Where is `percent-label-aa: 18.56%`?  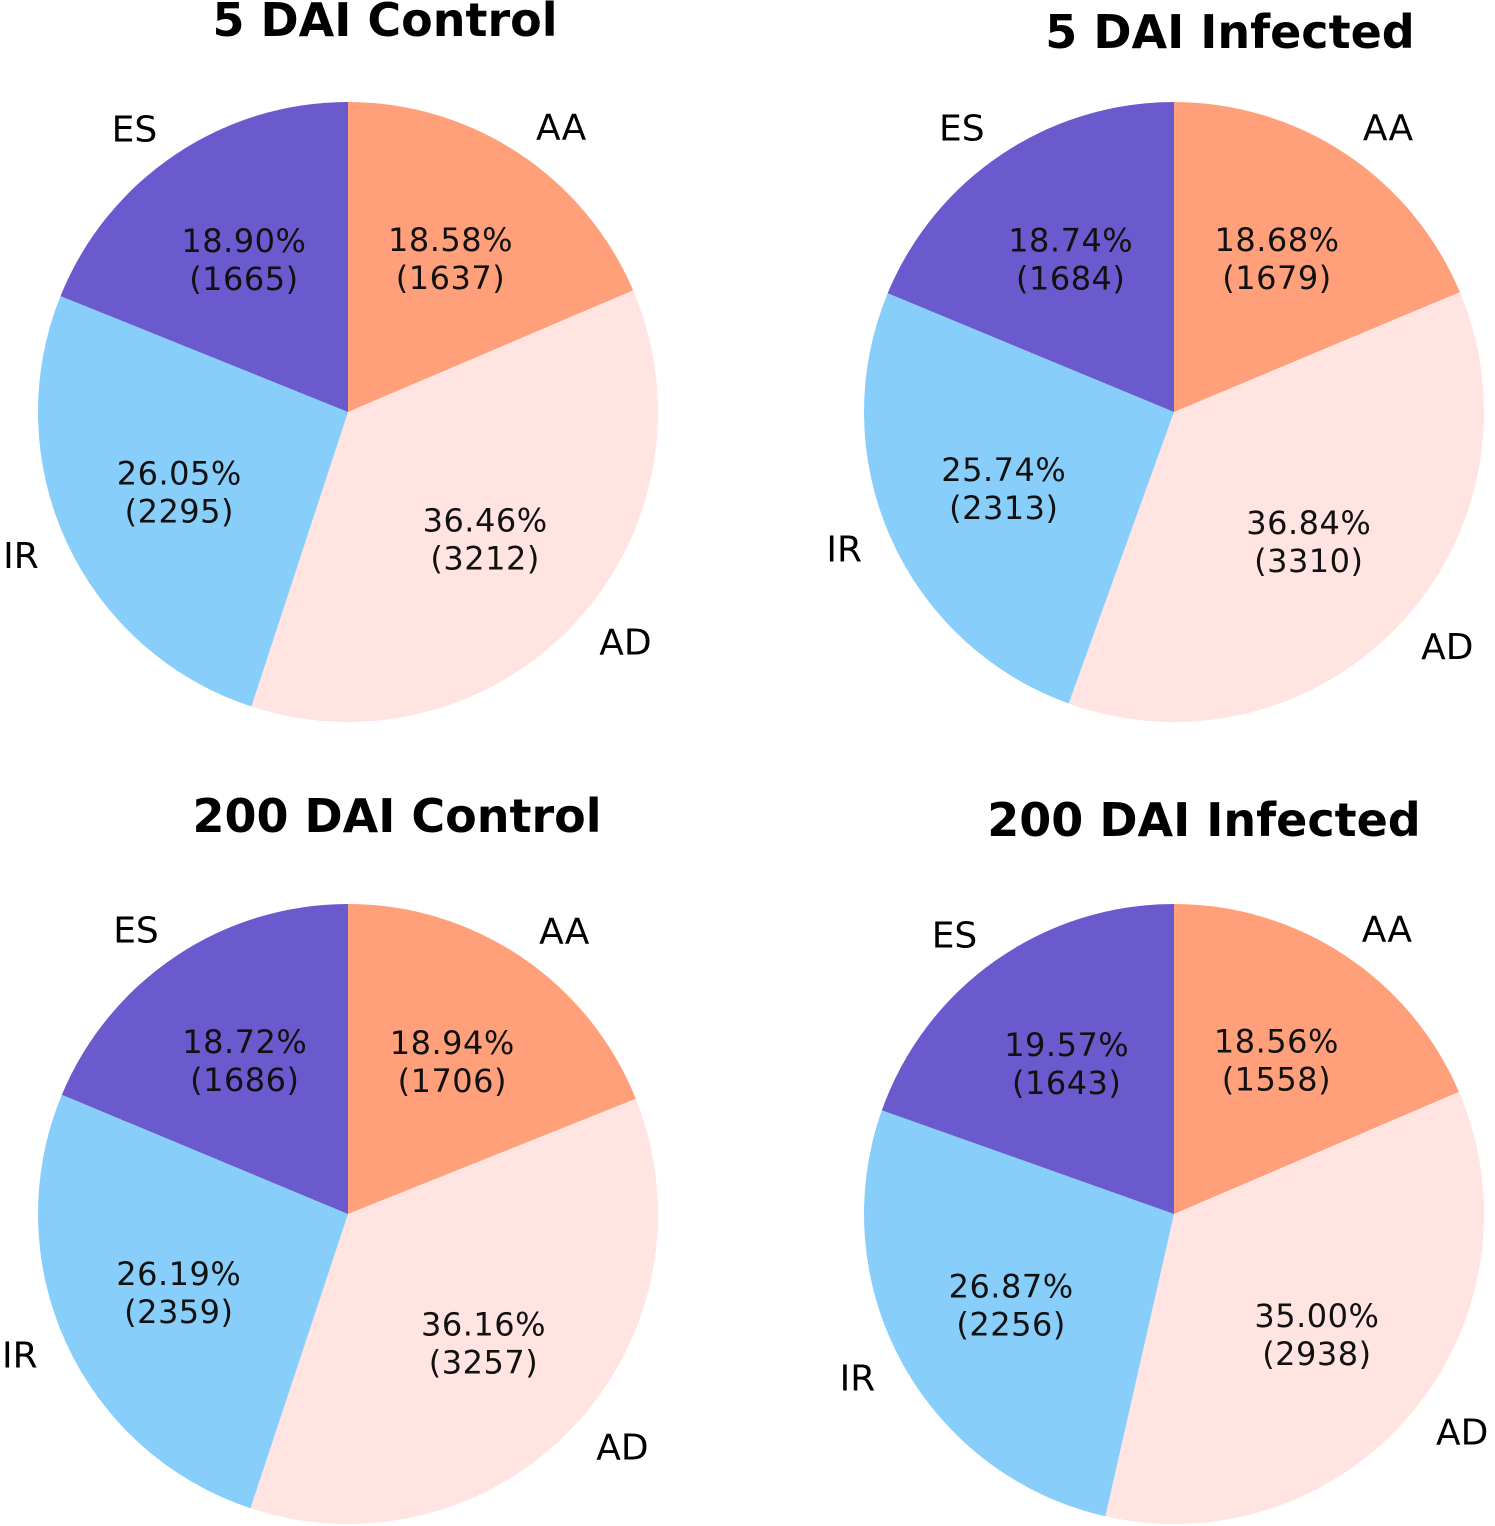 percent-label-aa: 18.56% is located at coordinates (1276, 1042).